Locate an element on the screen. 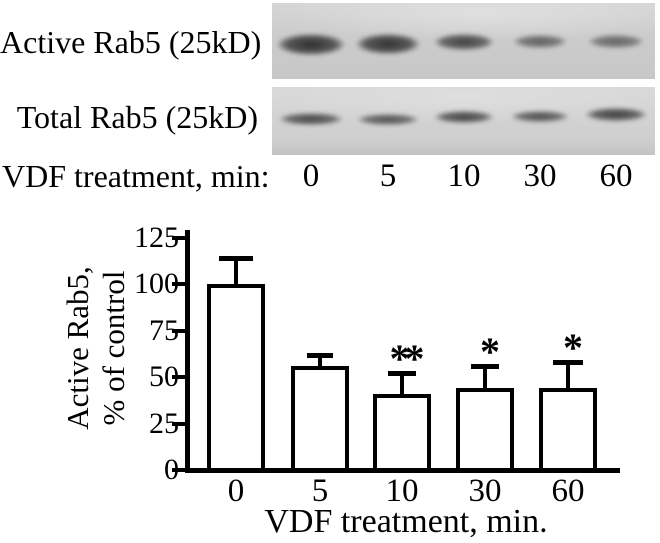 The width and height of the screenshot is (660, 543). bar-30-min is located at coordinates (485, 430).